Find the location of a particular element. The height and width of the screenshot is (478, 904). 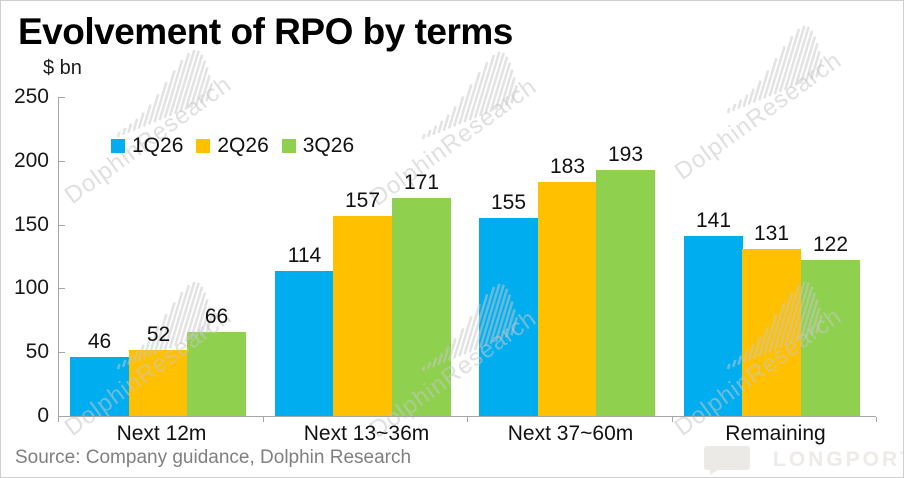

category-label: Remaining is located at coordinates (775, 433).